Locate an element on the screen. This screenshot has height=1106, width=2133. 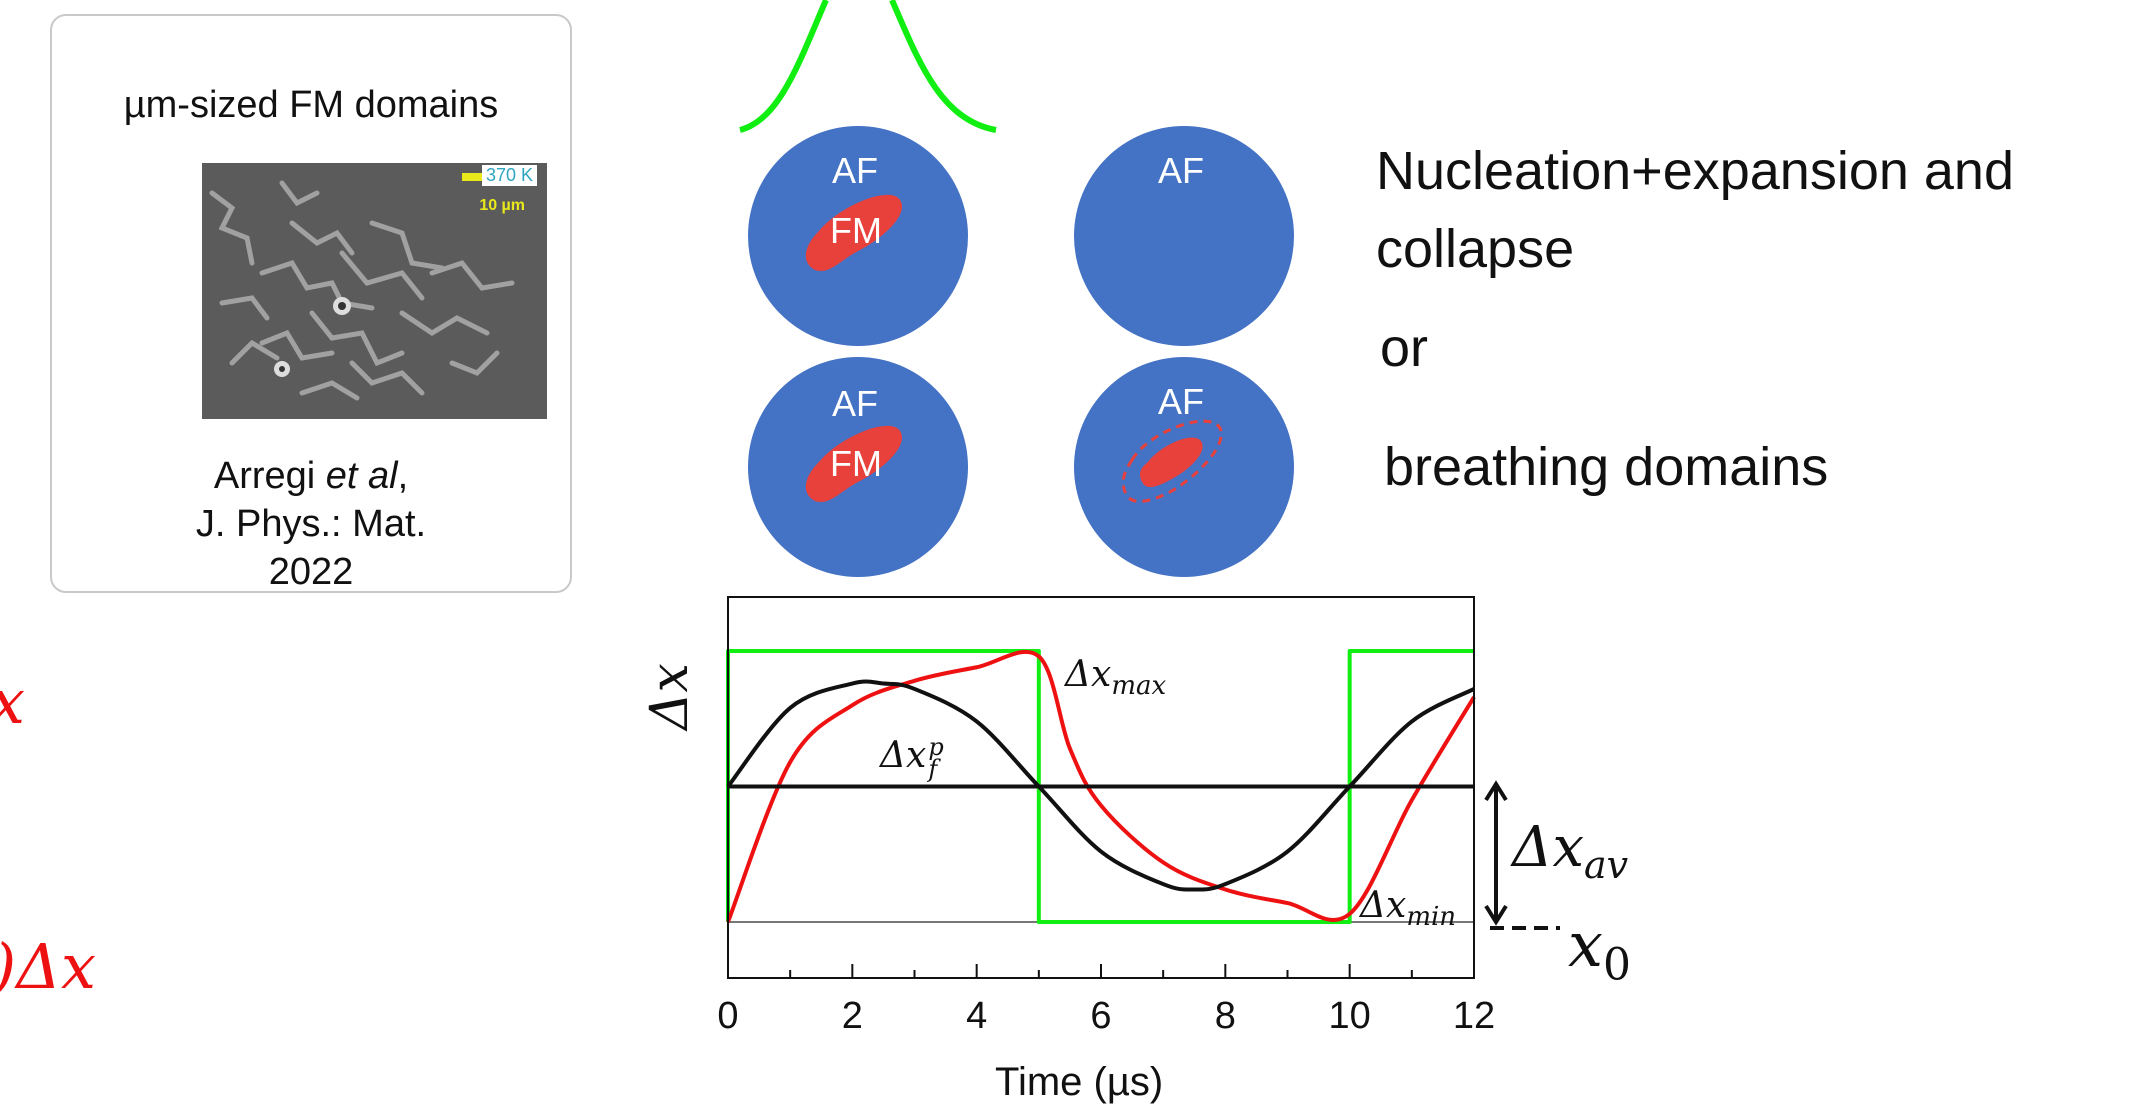
dx-av-arrow-head-bottom is located at coordinates (1496, 915).